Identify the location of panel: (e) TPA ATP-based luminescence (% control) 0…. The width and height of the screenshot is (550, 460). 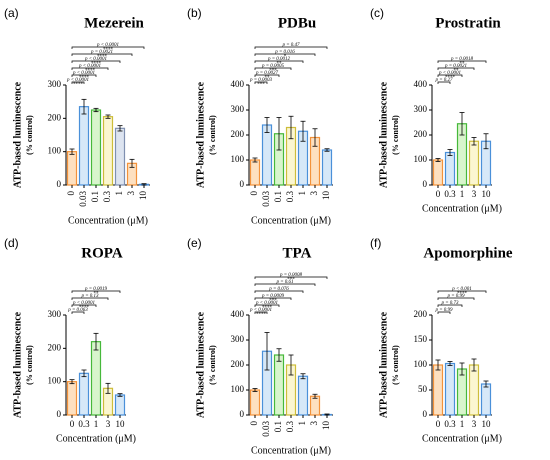
(260, 346).